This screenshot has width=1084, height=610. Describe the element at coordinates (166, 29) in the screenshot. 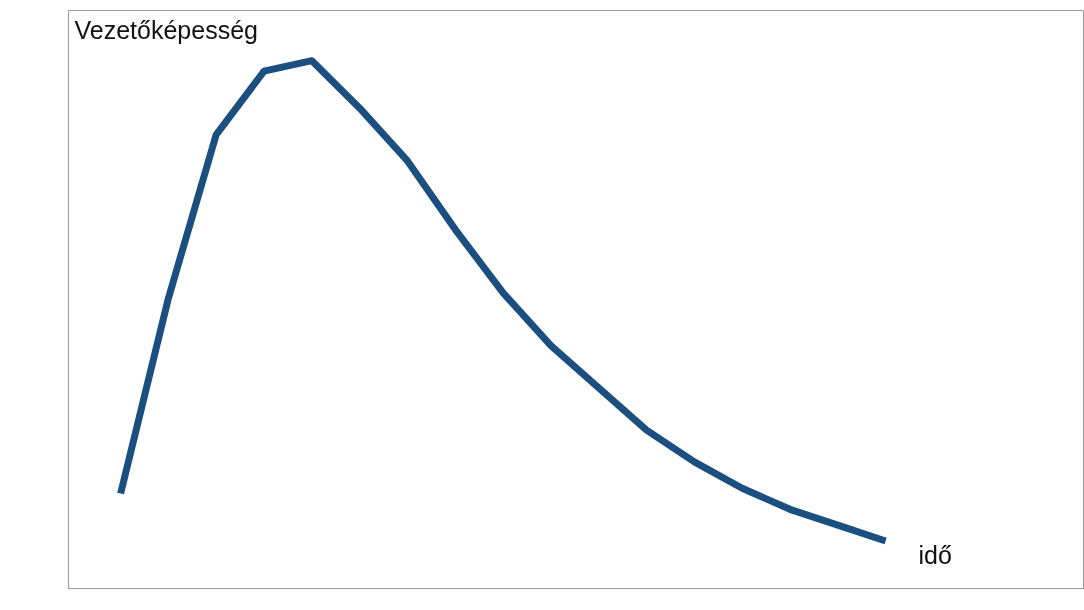

I see `y-axis-title: Vezetőképesség` at that location.